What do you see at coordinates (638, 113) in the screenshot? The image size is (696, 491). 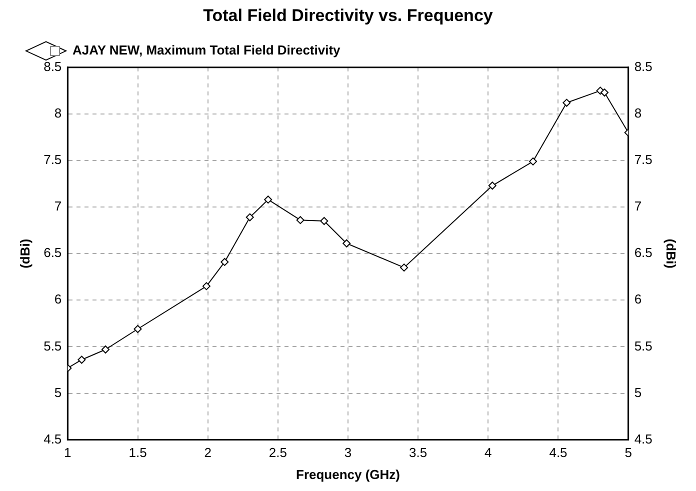 I see `y2-tick-label: 8` at bounding box center [638, 113].